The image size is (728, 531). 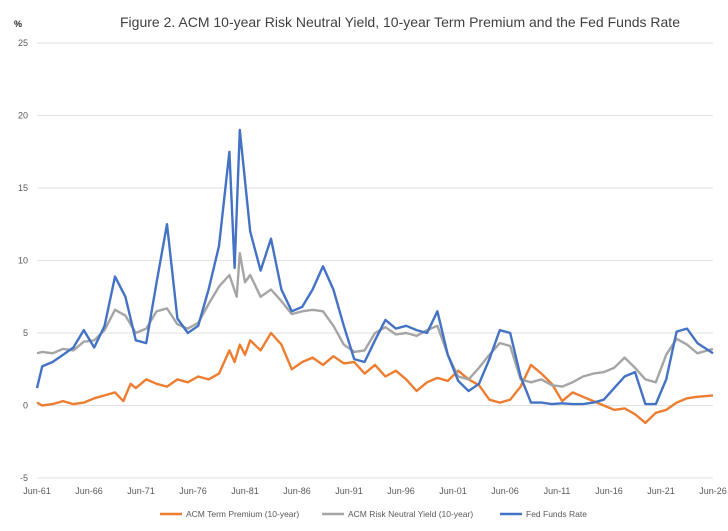 I want to click on x-tick-label: Jun-26, so click(x=713, y=491).